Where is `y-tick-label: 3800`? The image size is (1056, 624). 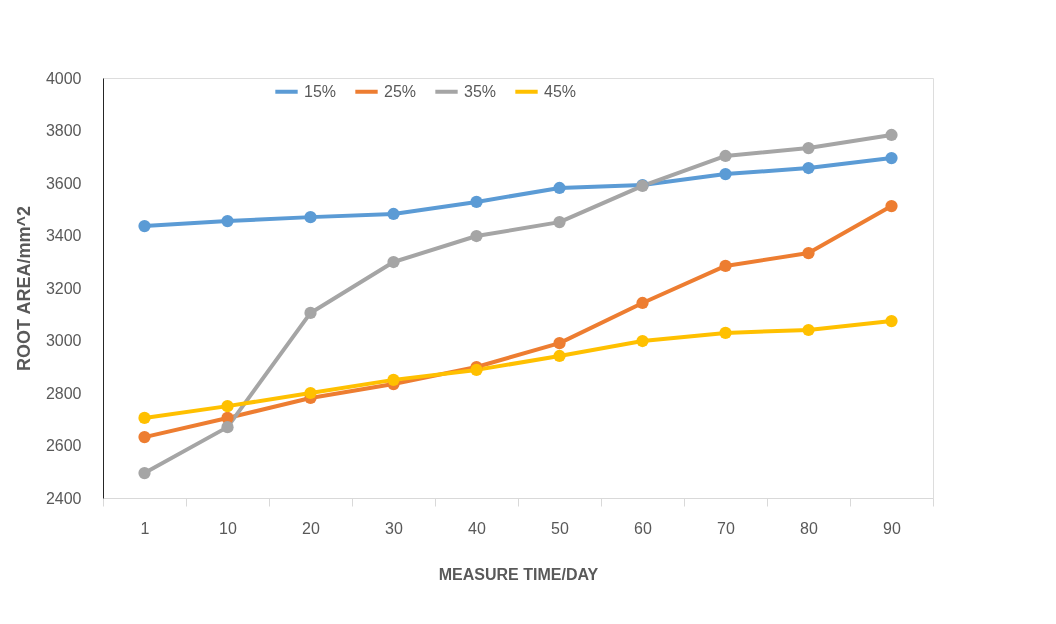 y-tick-label: 3800 is located at coordinates (63, 130).